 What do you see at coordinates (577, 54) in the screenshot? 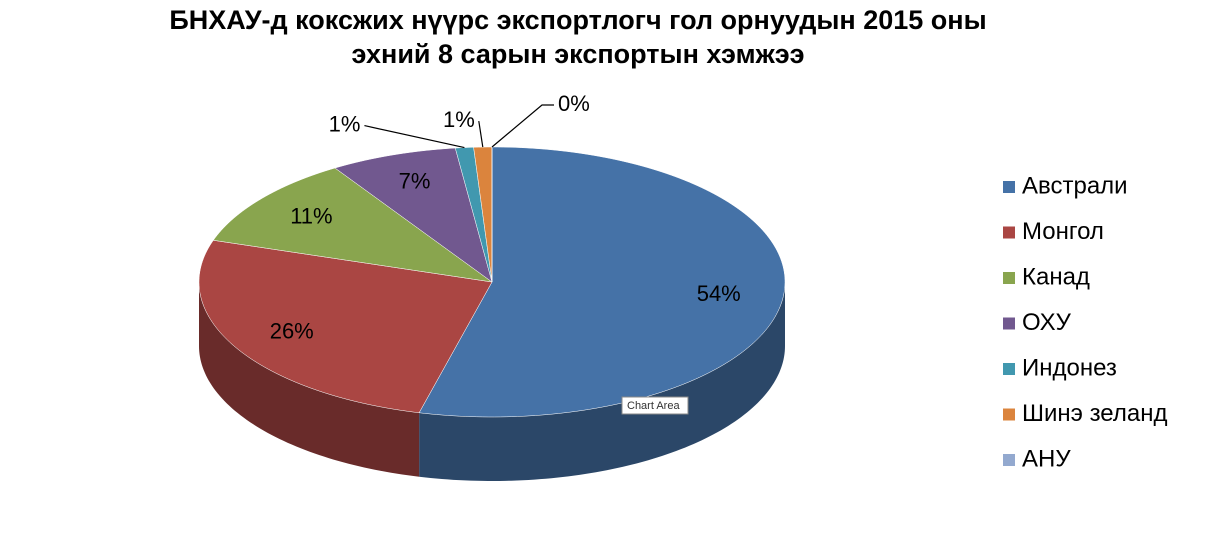
I see `chart-title: эхний 8 сарын экспортын хэмжээ` at bounding box center [577, 54].